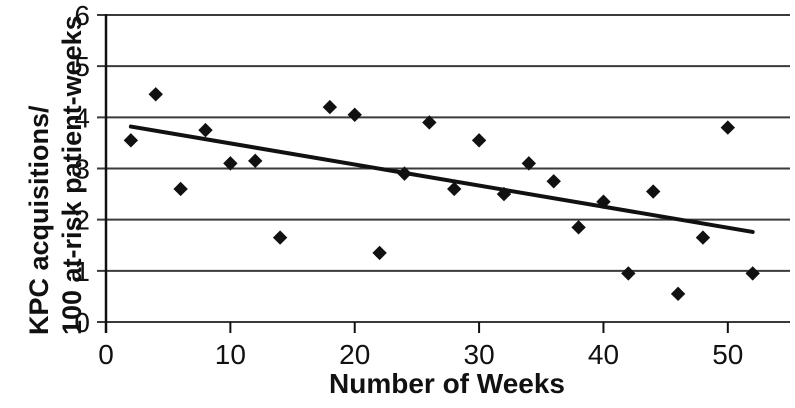 This screenshot has width=795, height=408. I want to click on x-tick-label: 20, so click(354, 354).